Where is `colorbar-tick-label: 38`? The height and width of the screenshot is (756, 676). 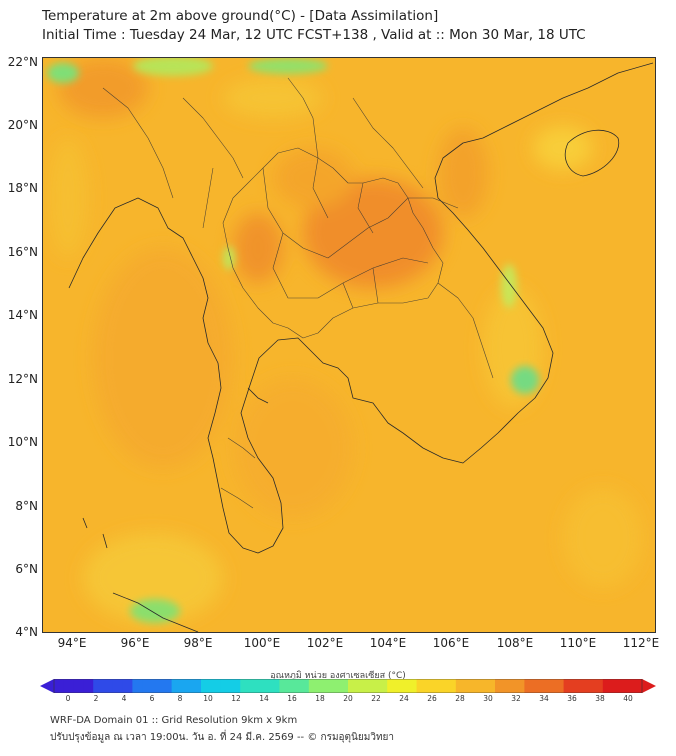
colorbar-tick-label: 38 is located at coordinates (600, 698).